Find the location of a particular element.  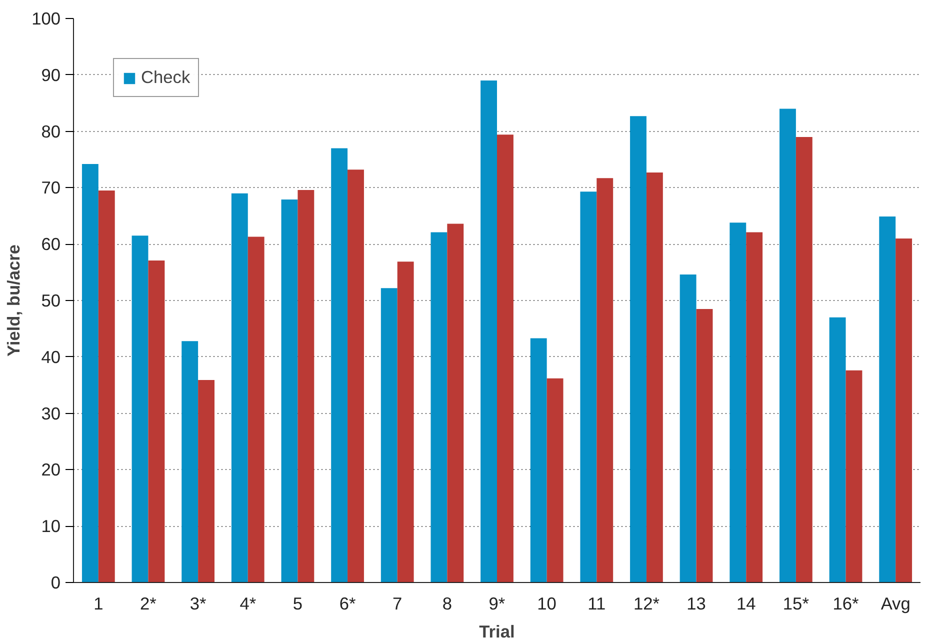

y-tick-label: 50 is located at coordinates (51, 300).